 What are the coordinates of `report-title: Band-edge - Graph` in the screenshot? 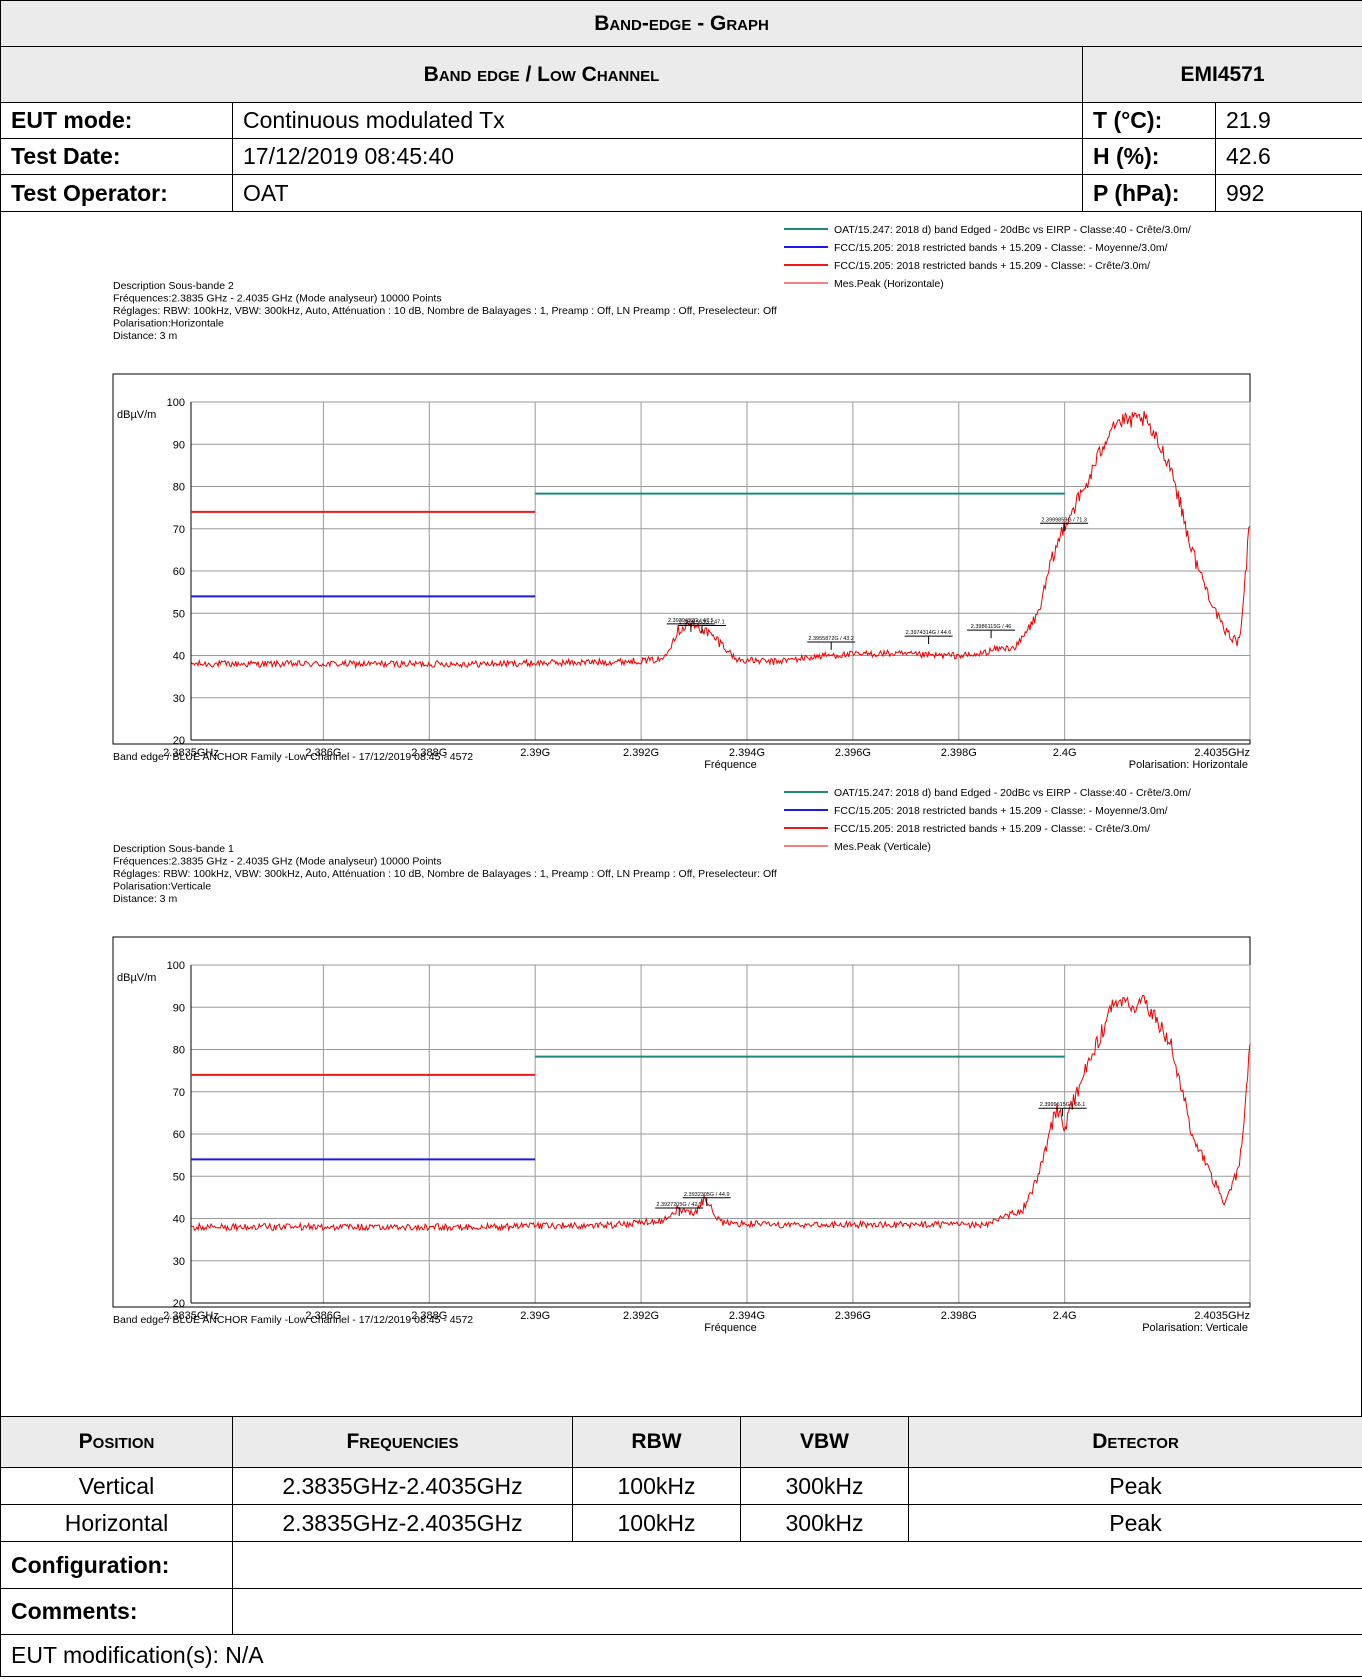 It's located at (681, 23).